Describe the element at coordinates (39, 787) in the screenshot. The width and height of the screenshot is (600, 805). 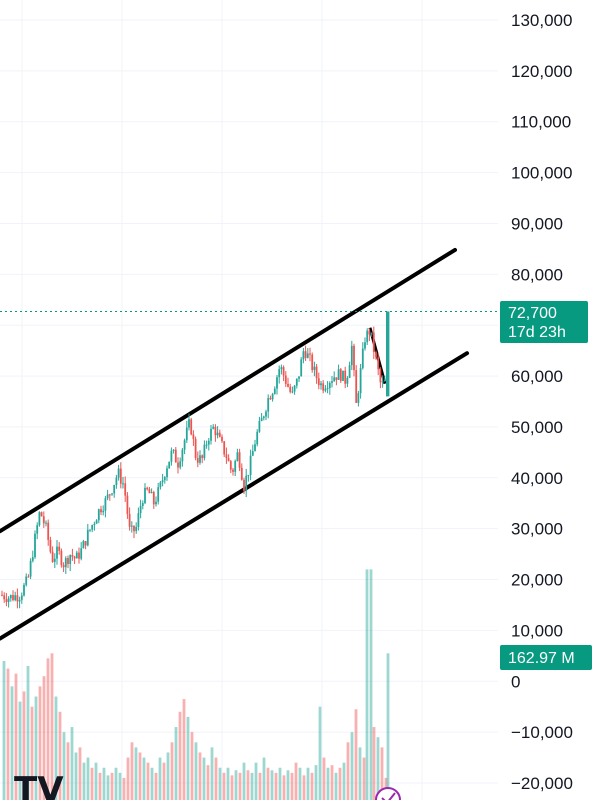
I see `tradingview-logo: TV` at that location.